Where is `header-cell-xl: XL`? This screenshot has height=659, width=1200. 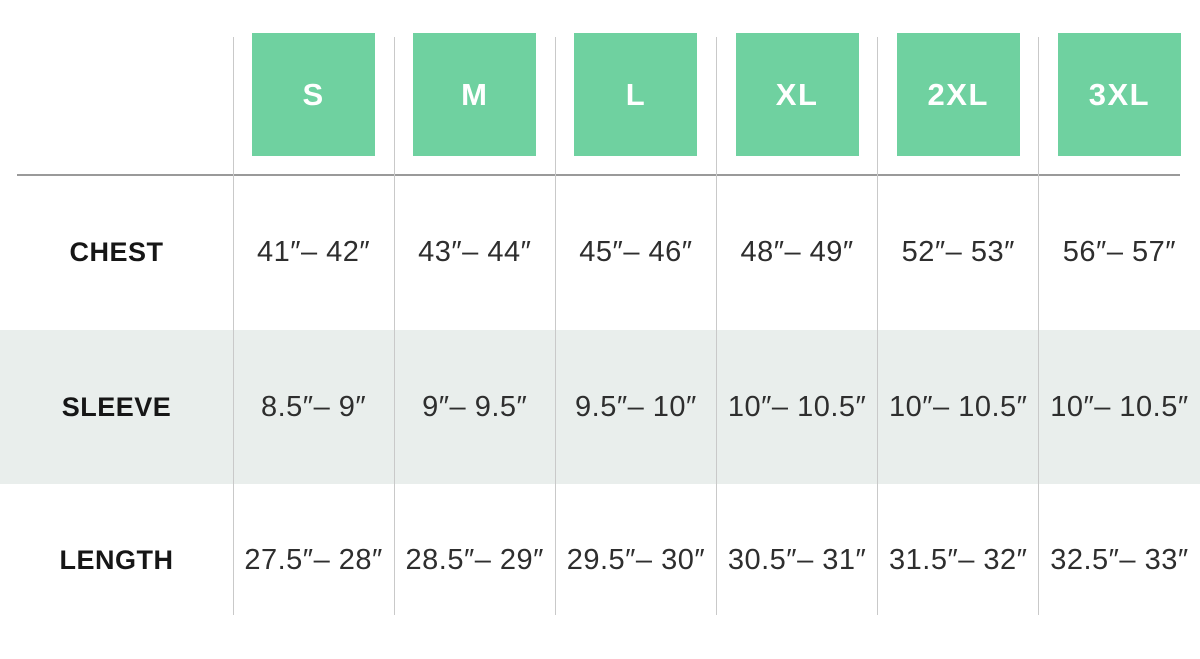
header-cell-xl: XL is located at coordinates (797, 87).